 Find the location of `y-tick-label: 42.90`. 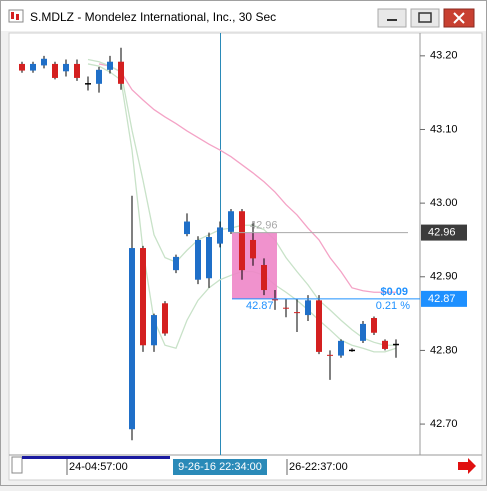

y-tick-label: 42.90 is located at coordinates (444, 277).